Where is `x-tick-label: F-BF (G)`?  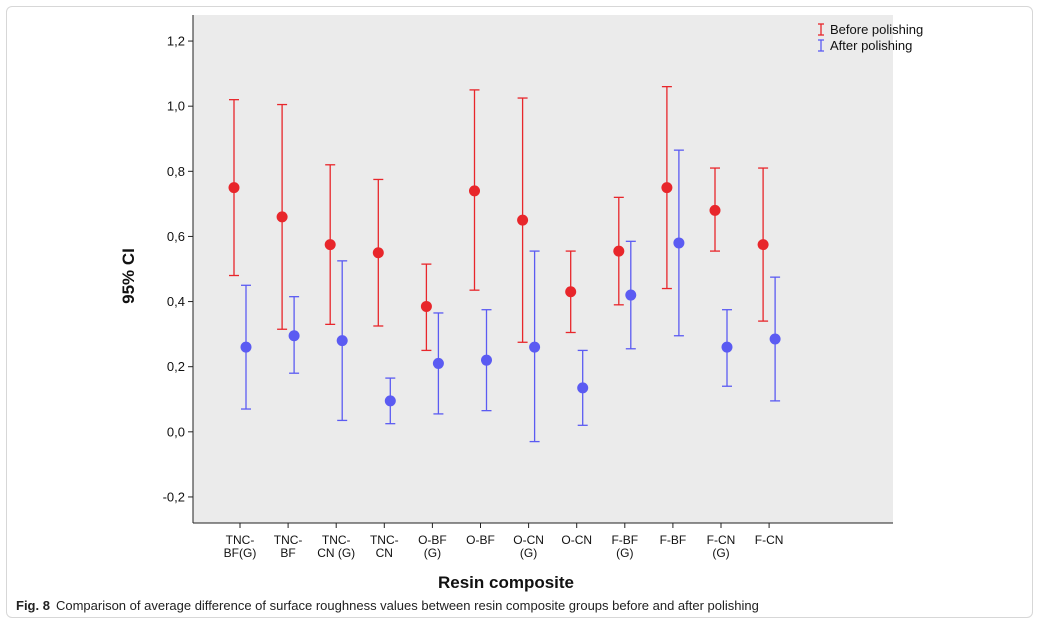
x-tick-label: F-BF (G) is located at coordinates (624, 546).